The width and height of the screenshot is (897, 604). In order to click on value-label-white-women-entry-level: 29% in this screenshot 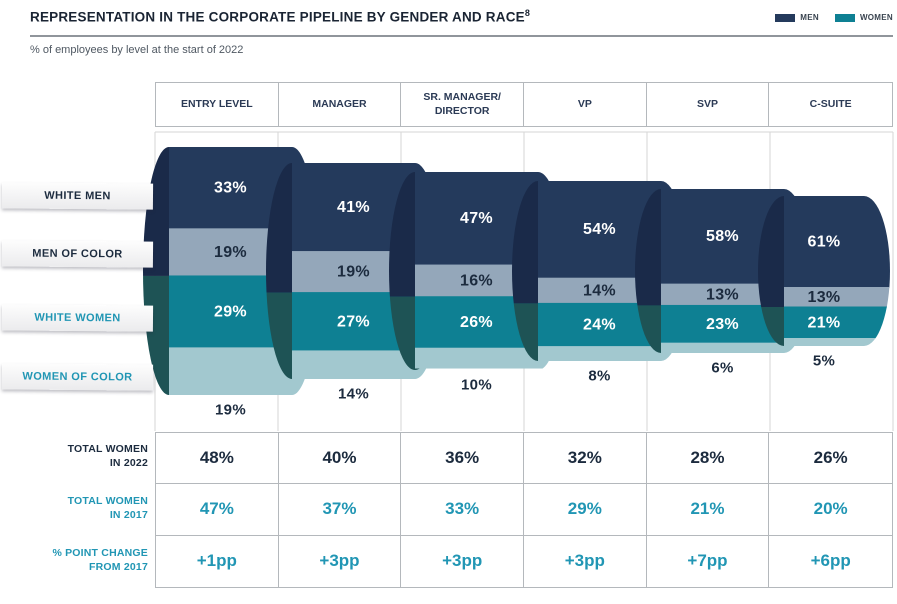, I will do `click(230, 311)`.